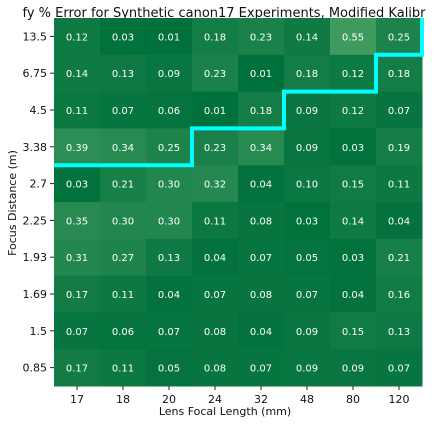 The image size is (448, 428). I want to click on x-tick-label: 20, so click(169, 399).